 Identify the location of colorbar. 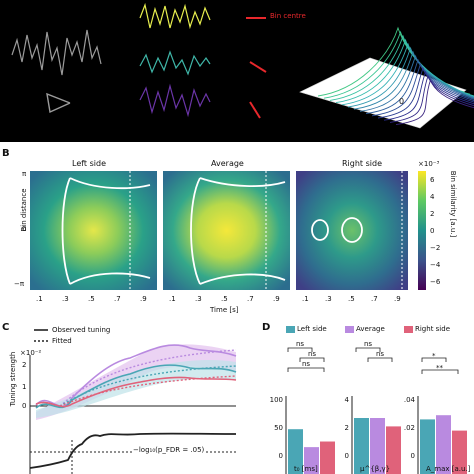
(422, 230).